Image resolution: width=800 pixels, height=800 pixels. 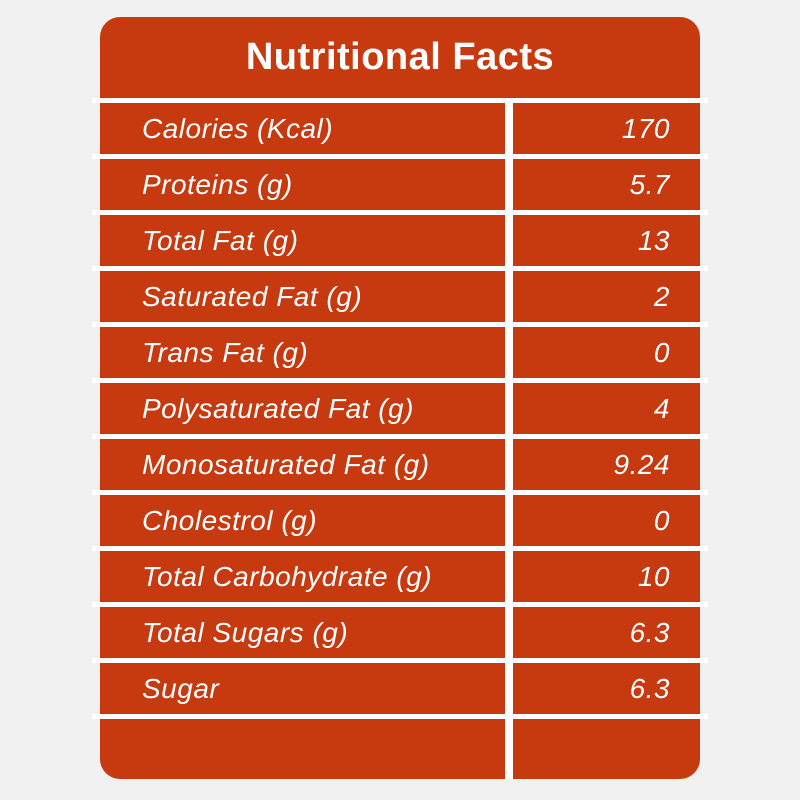 What do you see at coordinates (302, 688) in the screenshot?
I see `nutrient-label-cell: Sugar` at bounding box center [302, 688].